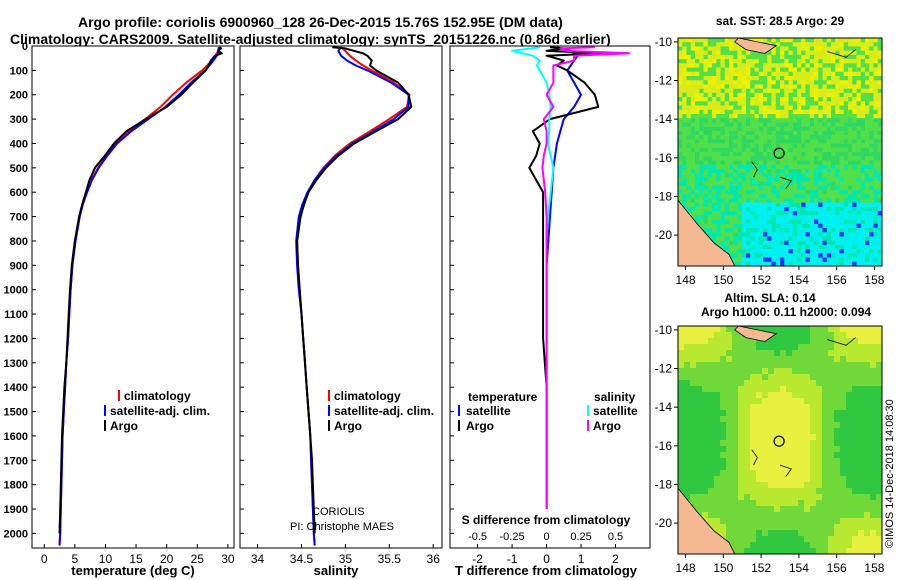  Describe the element at coordinates (477, 559) in the screenshot. I see `x-tick-label: -2` at that location.